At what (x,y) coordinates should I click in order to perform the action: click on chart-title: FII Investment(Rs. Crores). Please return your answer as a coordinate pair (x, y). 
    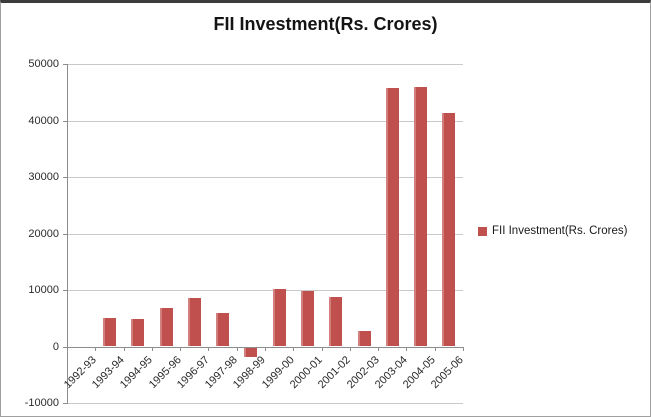
    Looking at the image, I should click on (325, 24).